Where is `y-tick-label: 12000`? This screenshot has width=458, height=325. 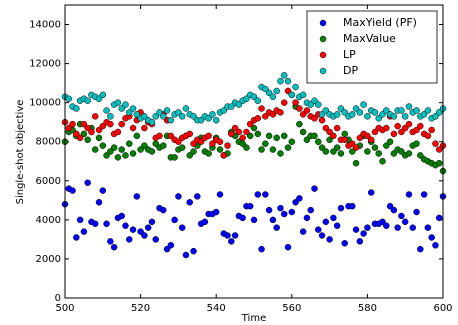
y-tick-label: 12000 is located at coordinates (45, 64).